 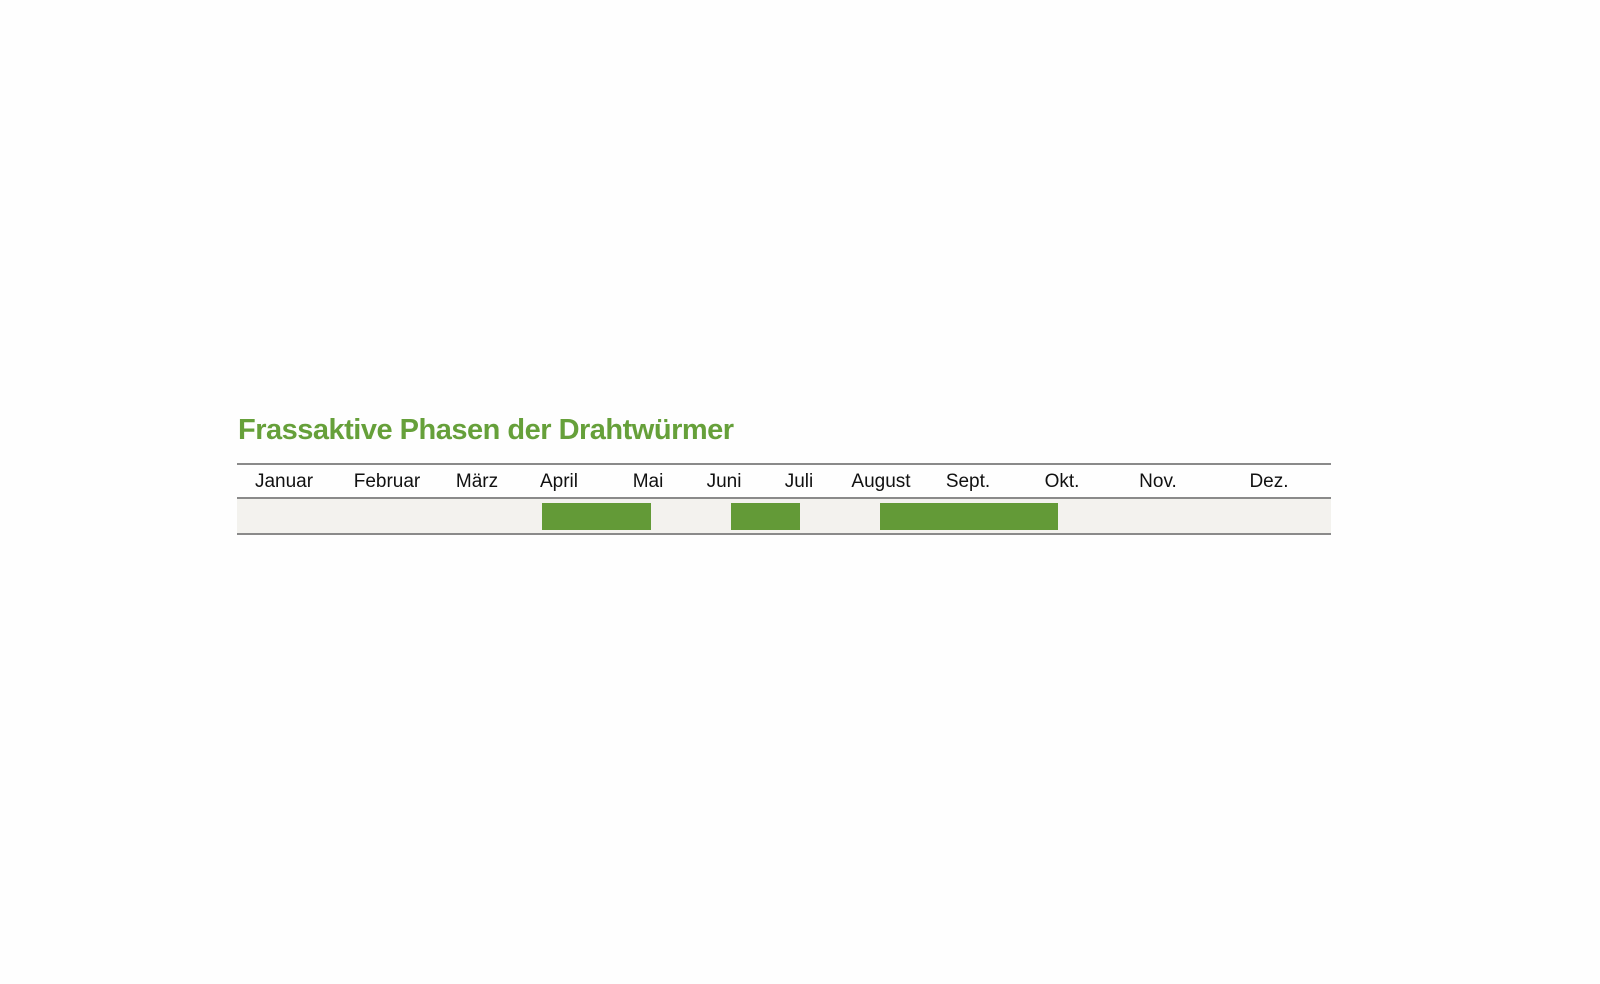 What do you see at coordinates (1269, 481) in the screenshot?
I see `month-label: Dez.` at bounding box center [1269, 481].